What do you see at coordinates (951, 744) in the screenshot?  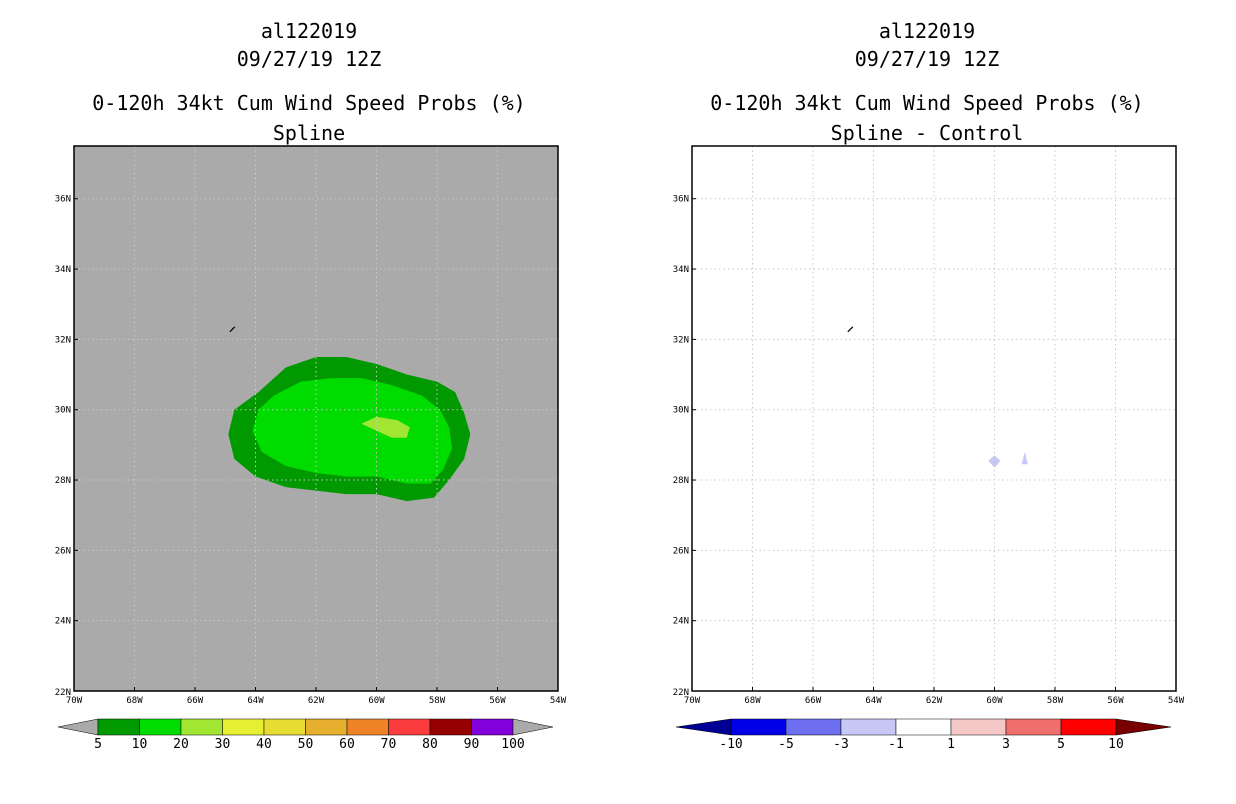 I see `colorbar-label: 1` at bounding box center [951, 744].